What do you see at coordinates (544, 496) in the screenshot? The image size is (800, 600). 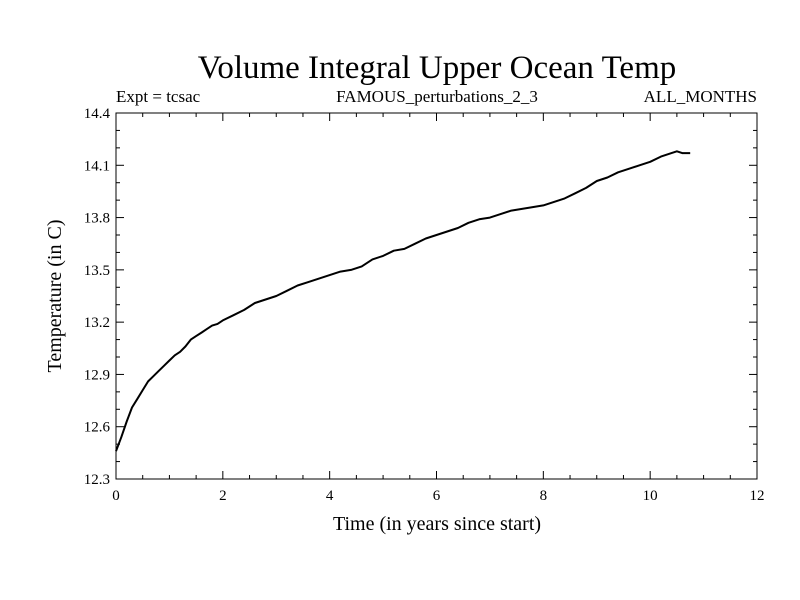 I see `x-tick-label: 8` at bounding box center [544, 496].